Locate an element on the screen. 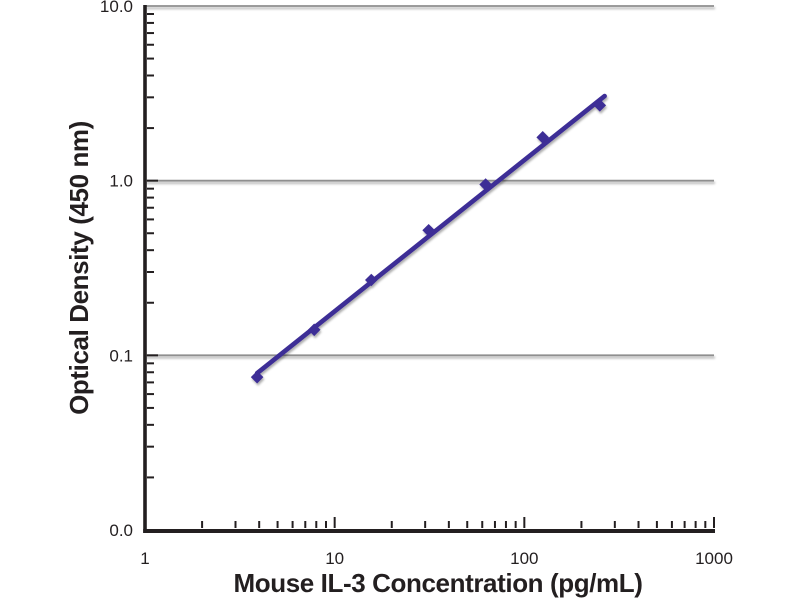 The image size is (800, 600). x-axis-title: Mouse IL-3 Concentration (pg/mL) is located at coordinates (438, 583).